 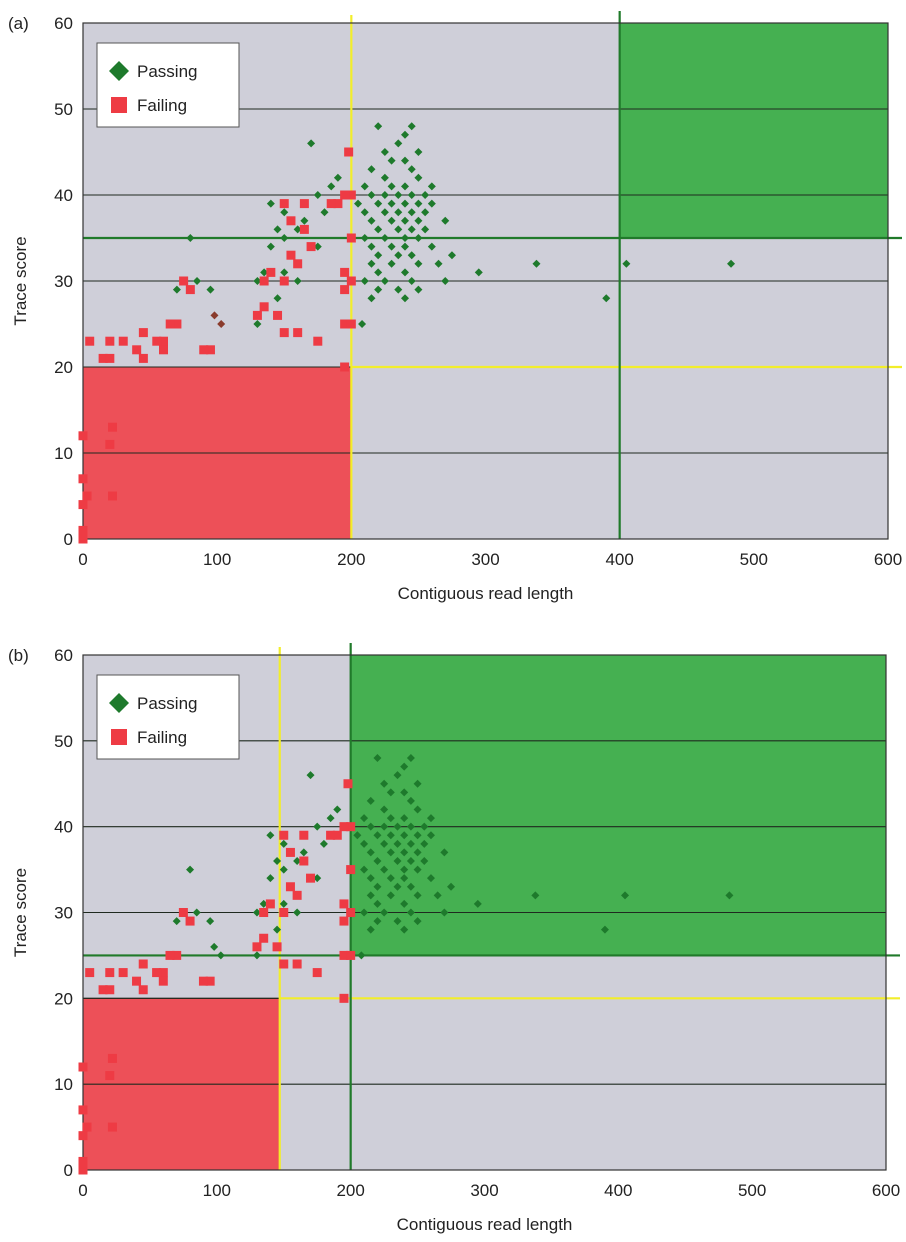 I want to click on y-tick-label: 20, so click(x=63, y=367).